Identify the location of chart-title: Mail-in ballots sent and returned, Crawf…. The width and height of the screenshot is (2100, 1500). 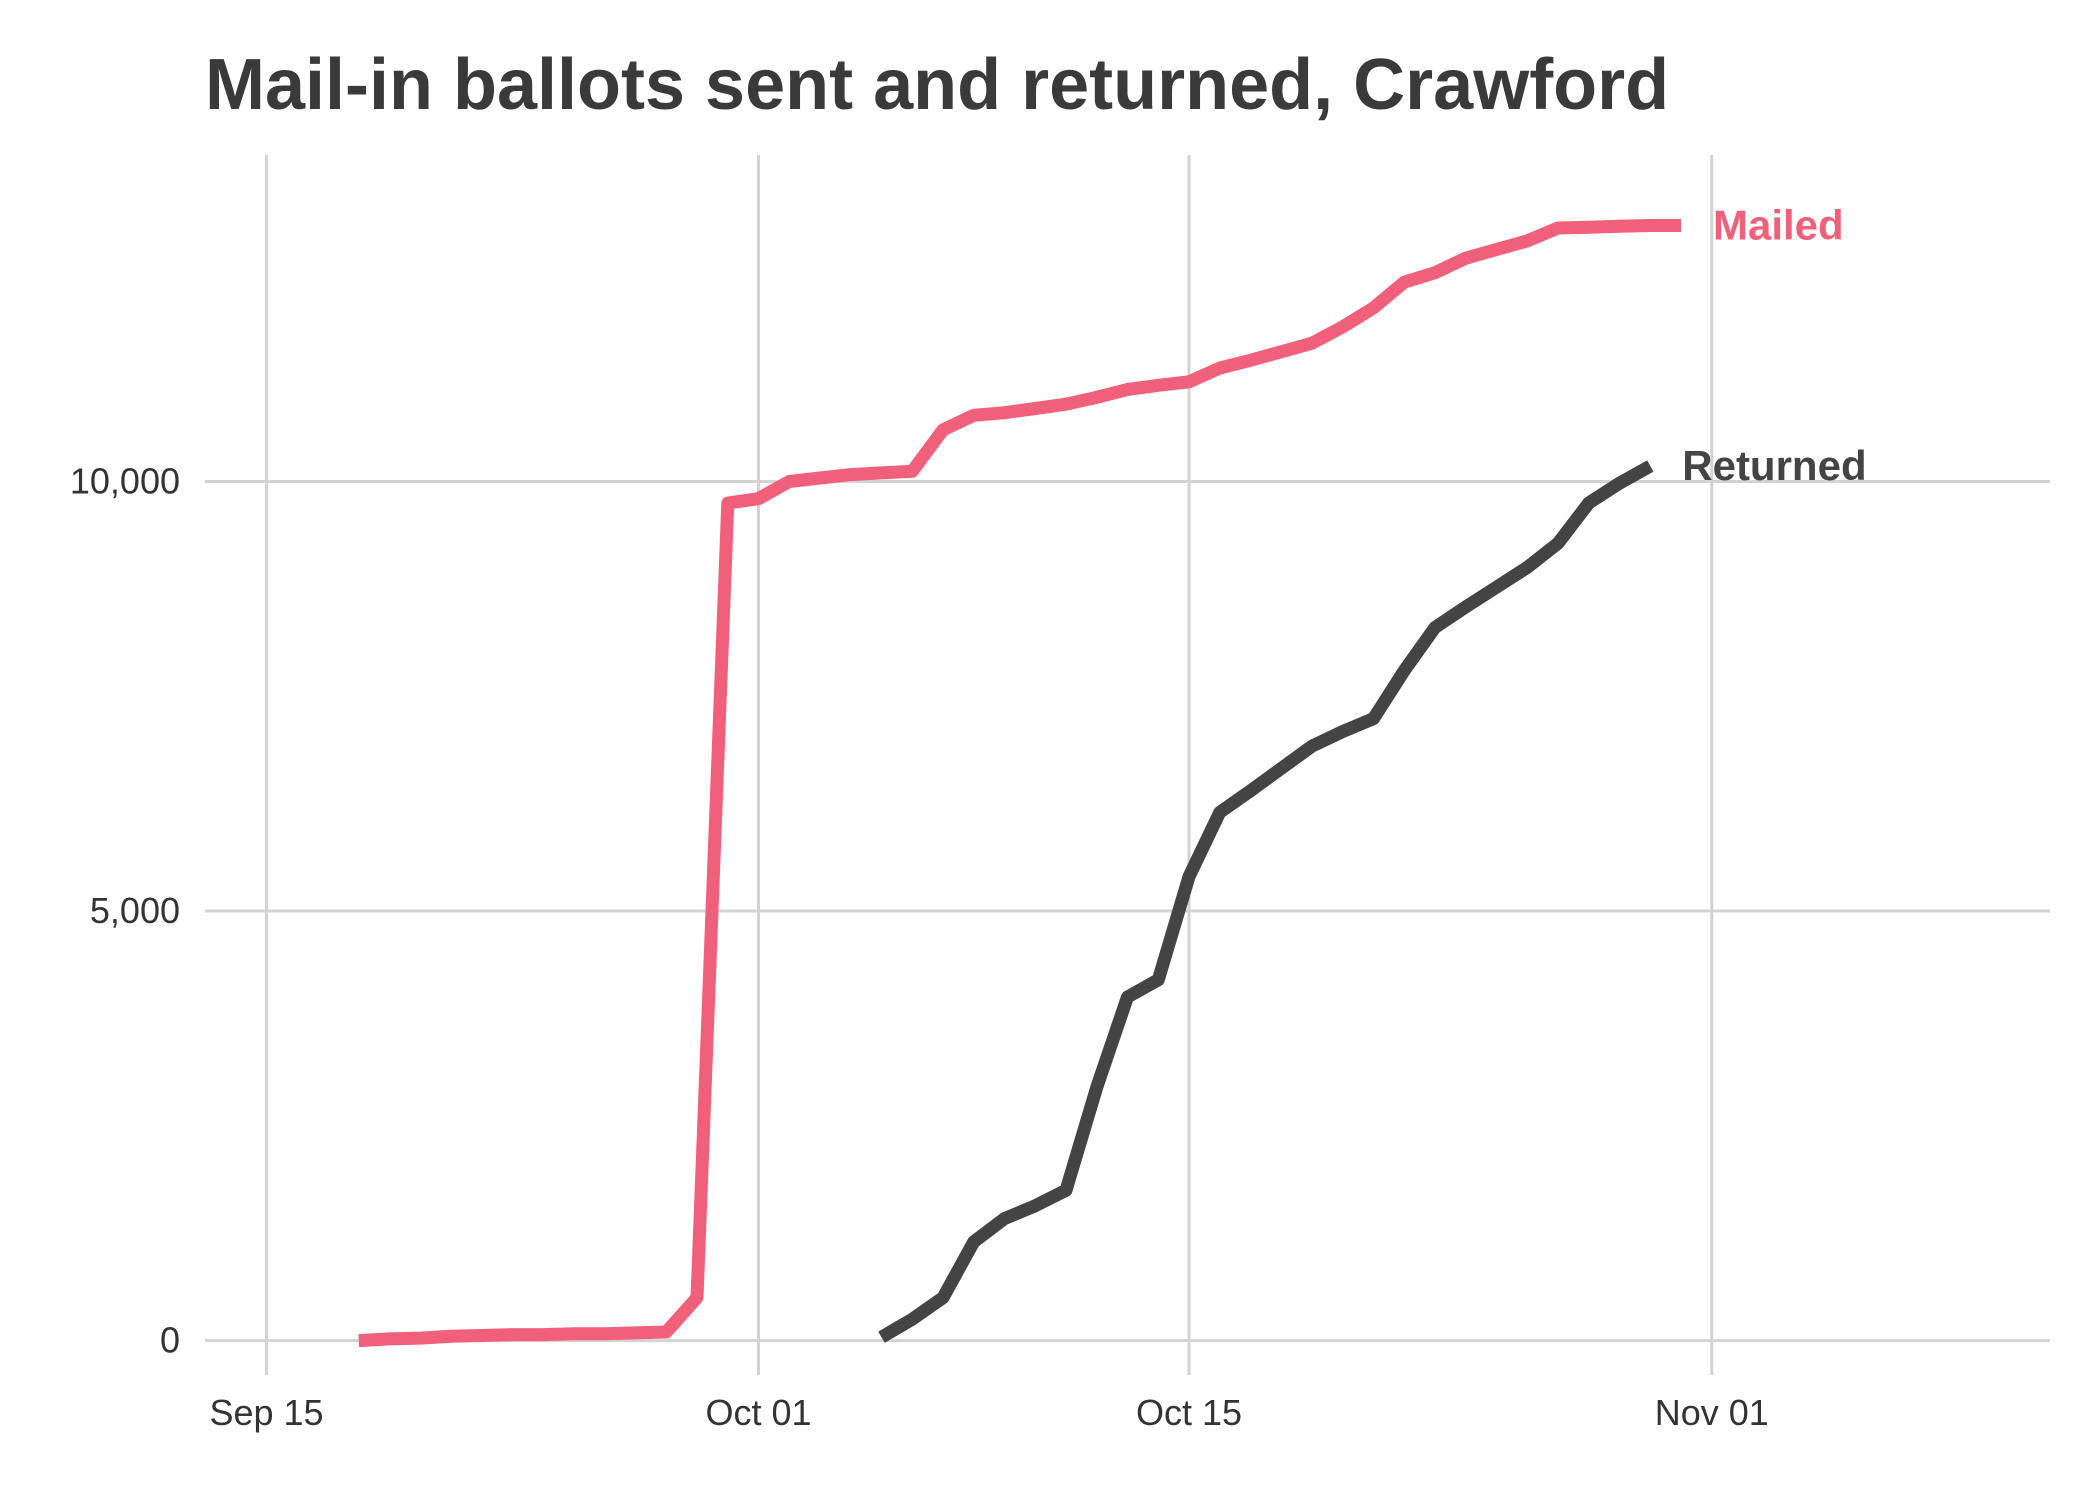
(937, 85).